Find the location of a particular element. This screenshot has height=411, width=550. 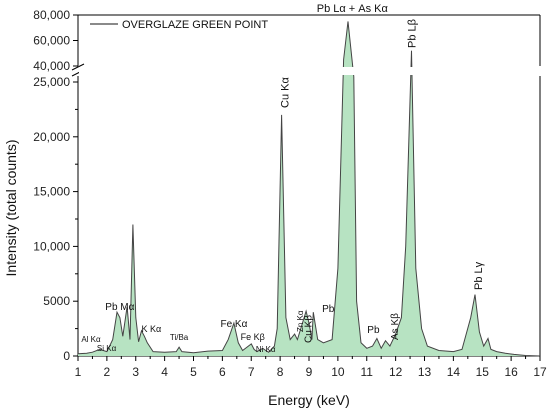

x-tick-label: 17 is located at coordinates (540, 372).